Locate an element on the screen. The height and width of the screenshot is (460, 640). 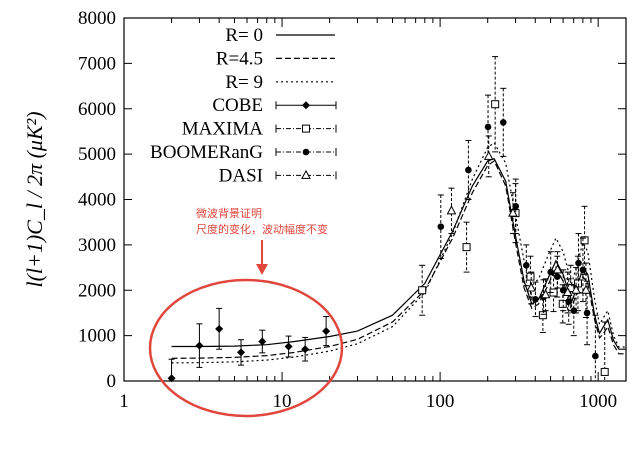
y-tick-label: 6000 is located at coordinates (97, 109).